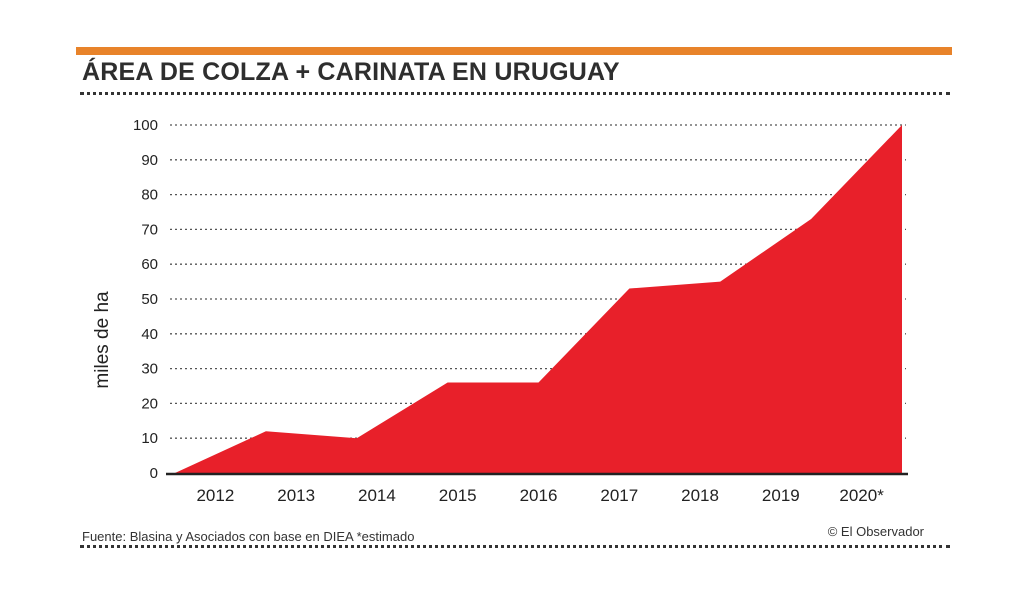 The image size is (1024, 597). What do you see at coordinates (102, 340) in the screenshot?
I see `y-axis-label: miles de ha` at bounding box center [102, 340].